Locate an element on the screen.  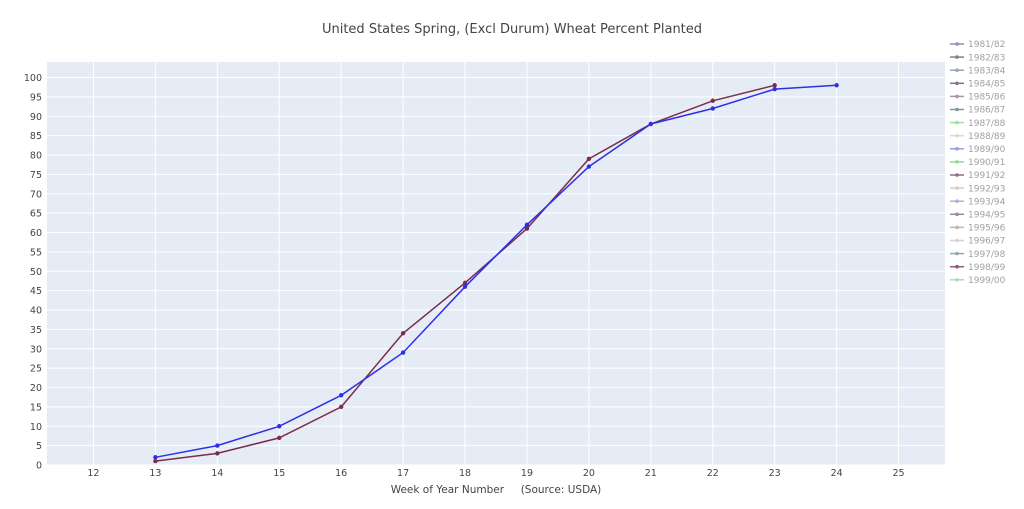
legend-label: 1994/95 is located at coordinates (986, 216).